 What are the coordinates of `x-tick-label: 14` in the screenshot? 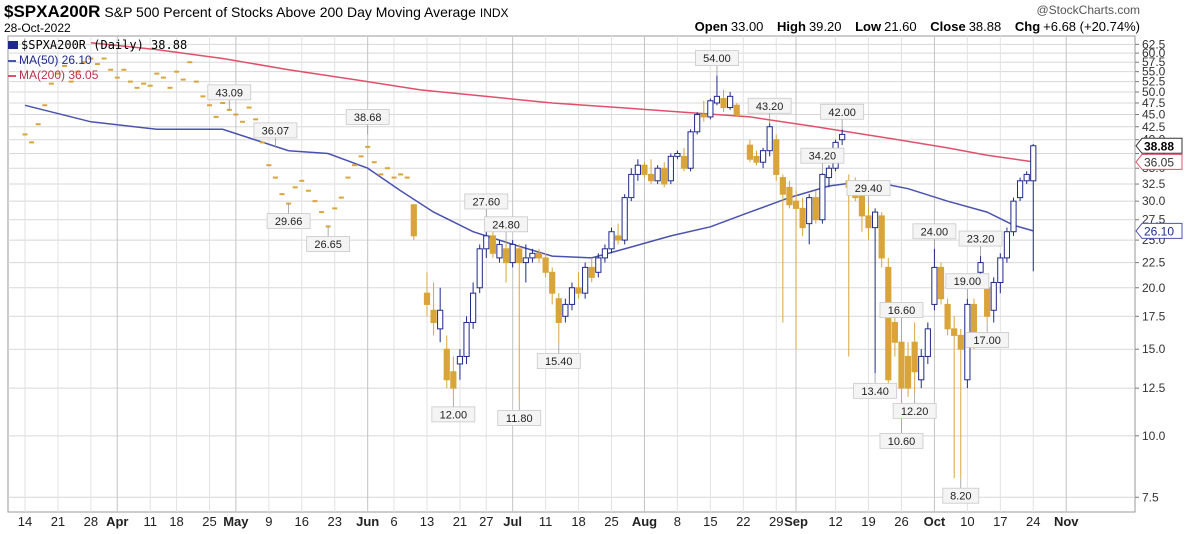 It's located at (25, 521).